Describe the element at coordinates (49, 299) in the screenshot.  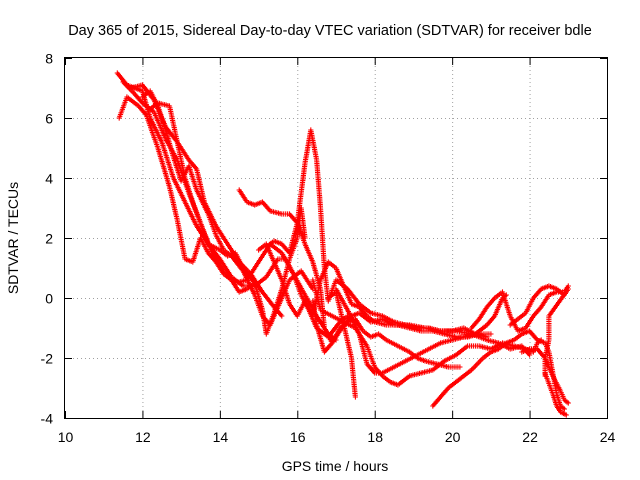
I see `y-tick-label: 0` at that location.